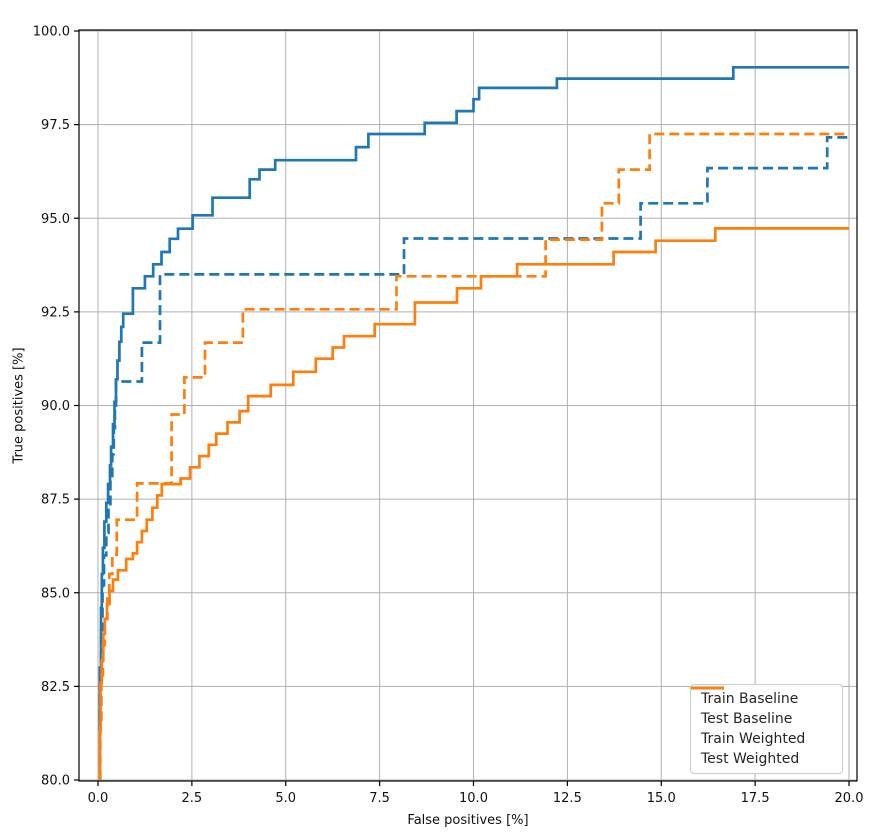 The height and width of the screenshot is (833, 874). What do you see at coordinates (468, 820) in the screenshot?
I see `x-axis-label: False positives [%]` at bounding box center [468, 820].